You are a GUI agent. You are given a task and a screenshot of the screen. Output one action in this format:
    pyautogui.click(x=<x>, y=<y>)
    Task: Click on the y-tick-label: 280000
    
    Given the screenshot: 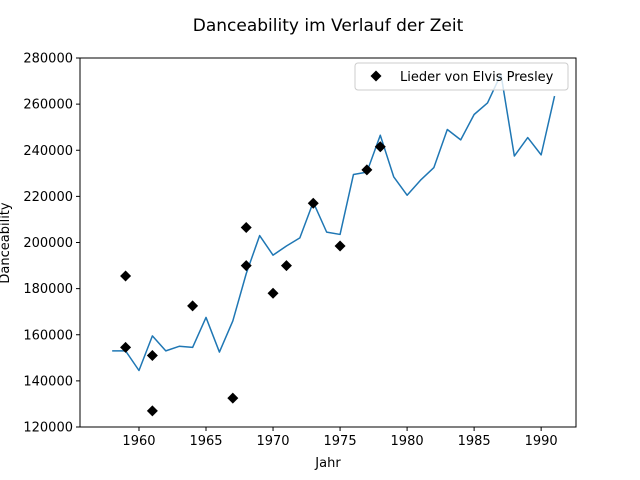 What is the action you would take?
    pyautogui.click(x=48, y=59)
    